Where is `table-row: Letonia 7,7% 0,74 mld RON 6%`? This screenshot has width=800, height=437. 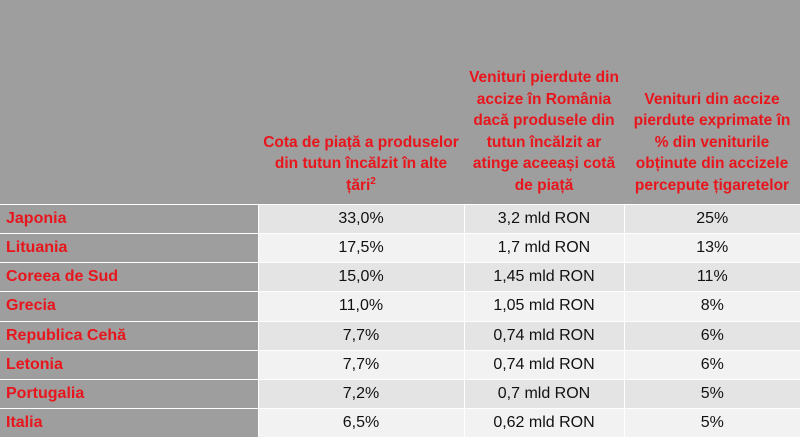 table-row: Letonia 7,7% 0,74 mld RON 6% is located at coordinates (400, 364).